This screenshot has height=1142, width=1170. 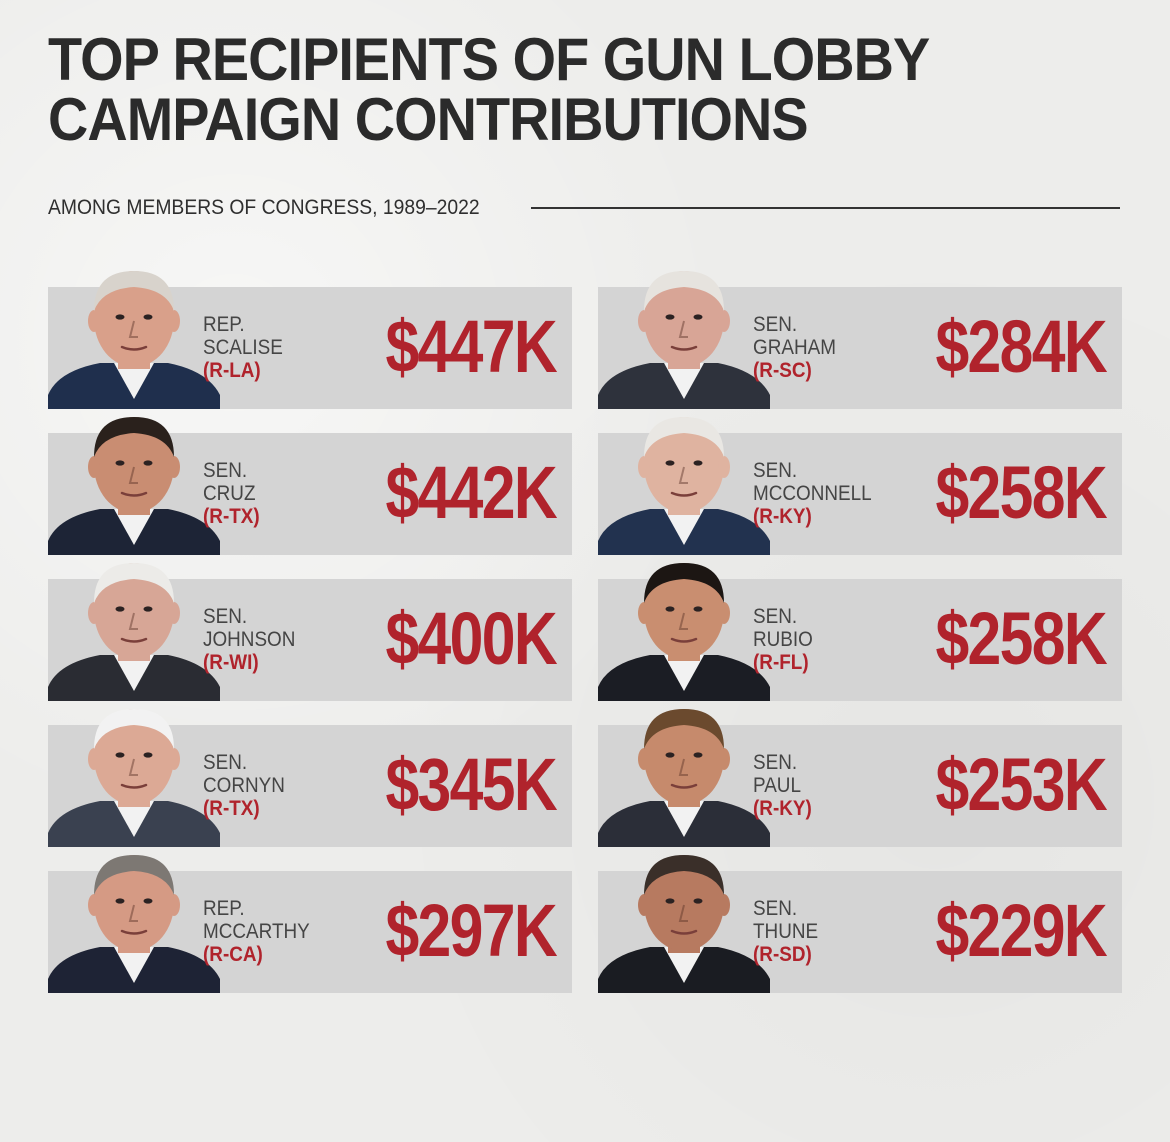 I want to click on recipient-card-rubio: SEN. RUBIO (R-FL) $258K, so click(x=860, y=632).